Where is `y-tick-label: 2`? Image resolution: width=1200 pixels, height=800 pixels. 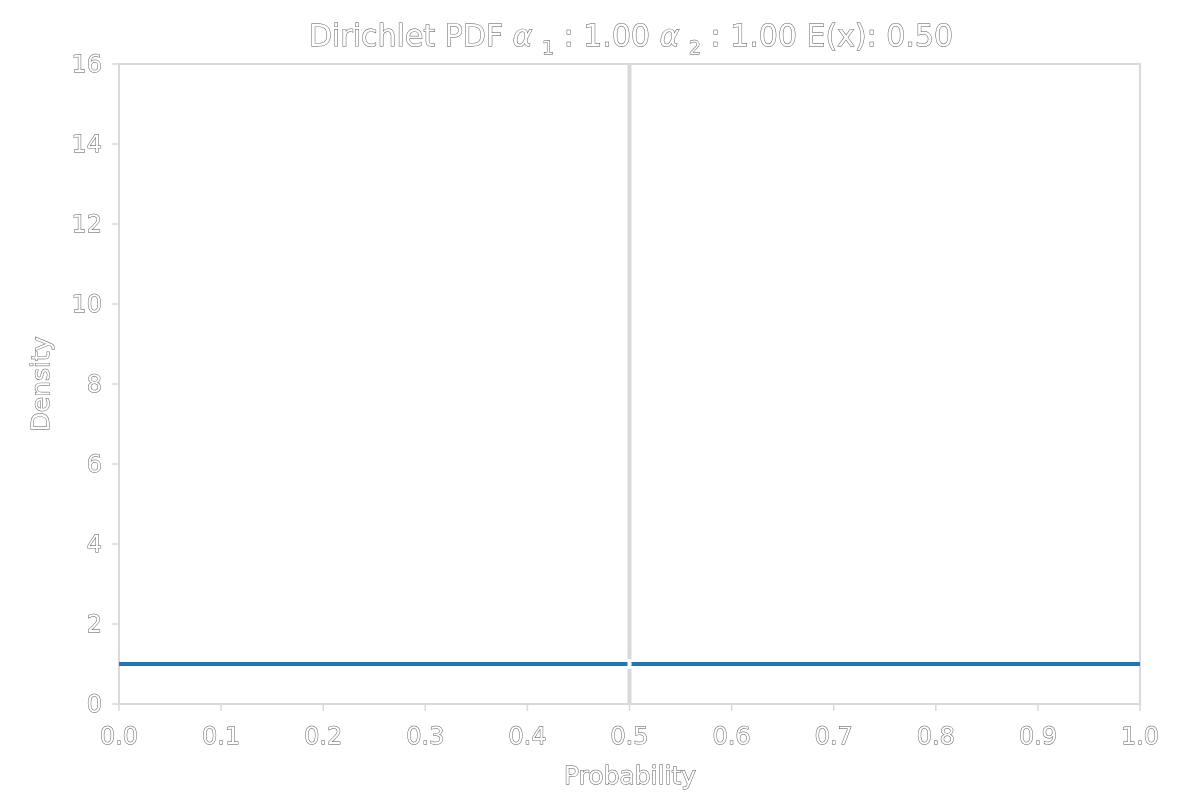
y-tick-label: 2 is located at coordinates (94, 624).